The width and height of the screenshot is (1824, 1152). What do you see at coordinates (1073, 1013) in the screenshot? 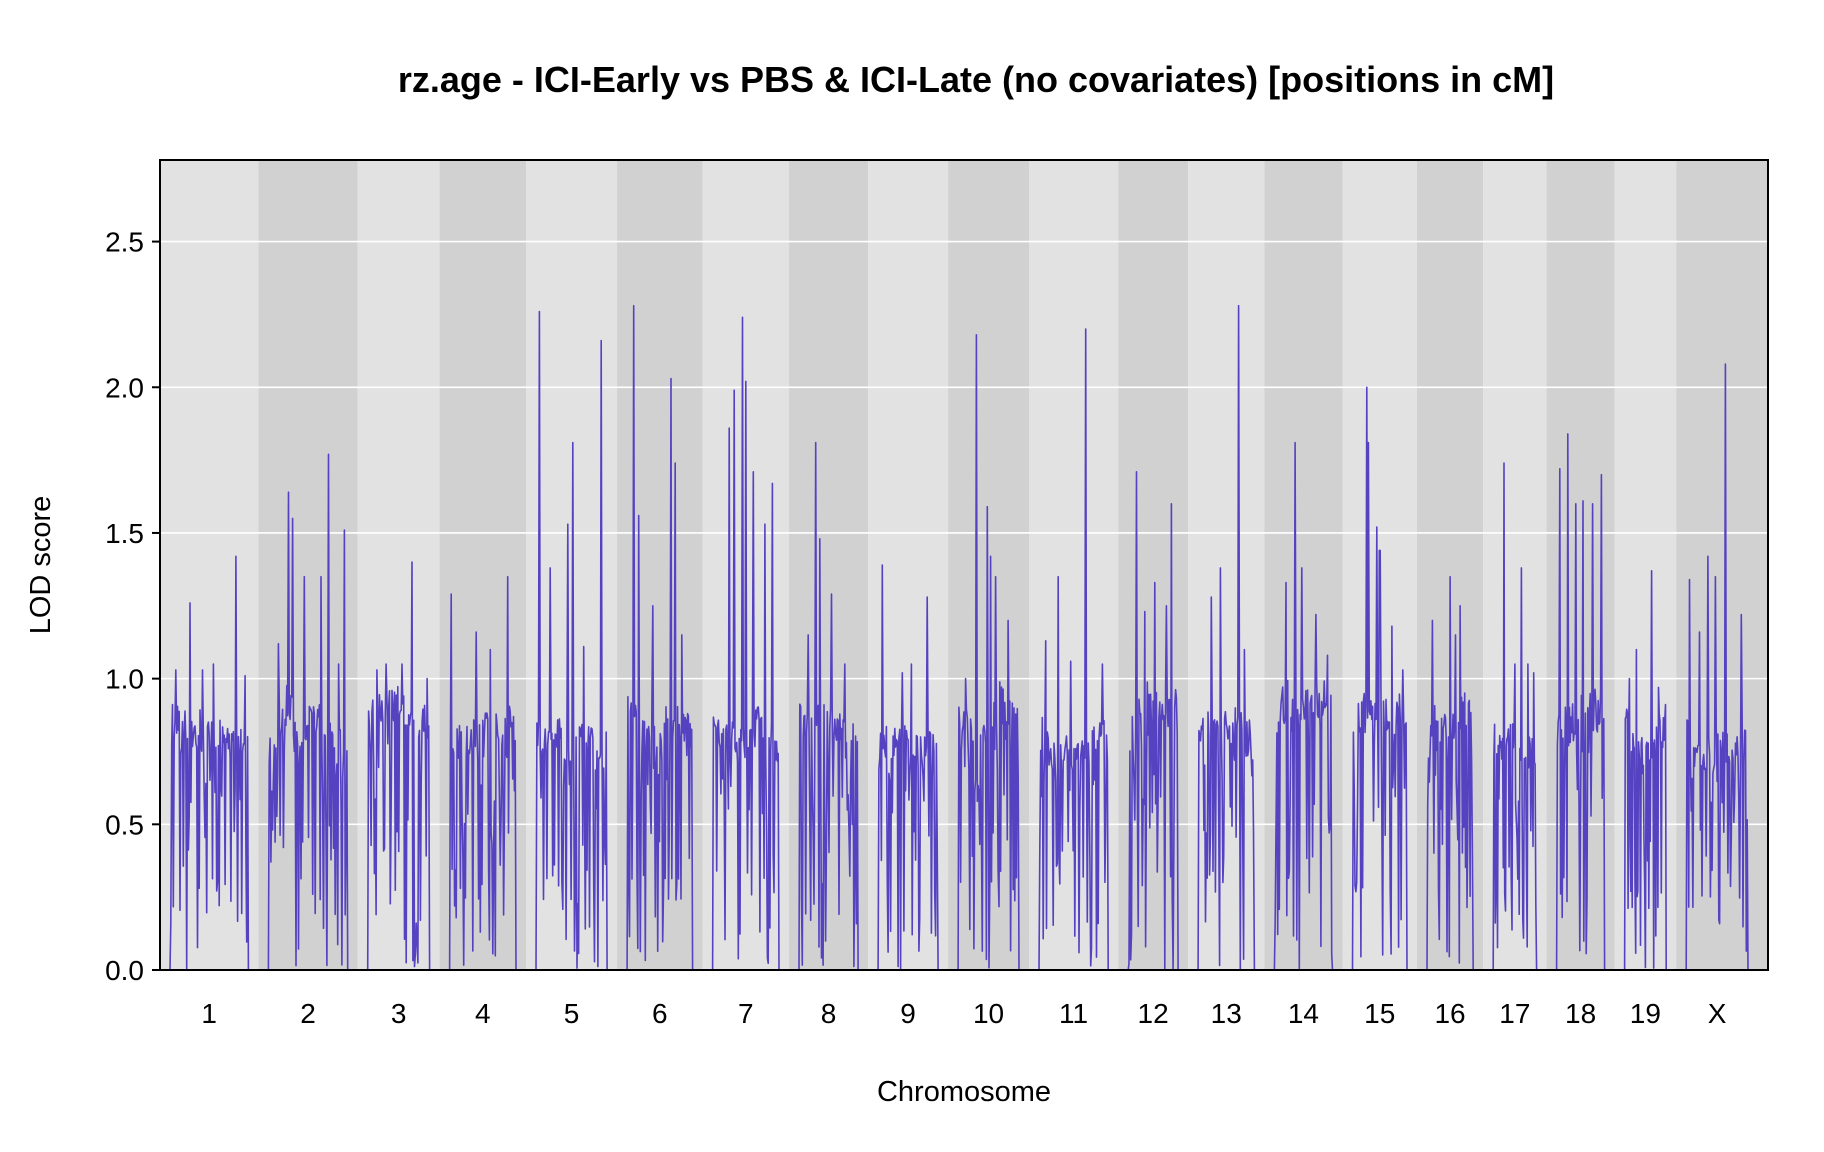
I see `x-tick-label-11: 11` at bounding box center [1073, 1013].